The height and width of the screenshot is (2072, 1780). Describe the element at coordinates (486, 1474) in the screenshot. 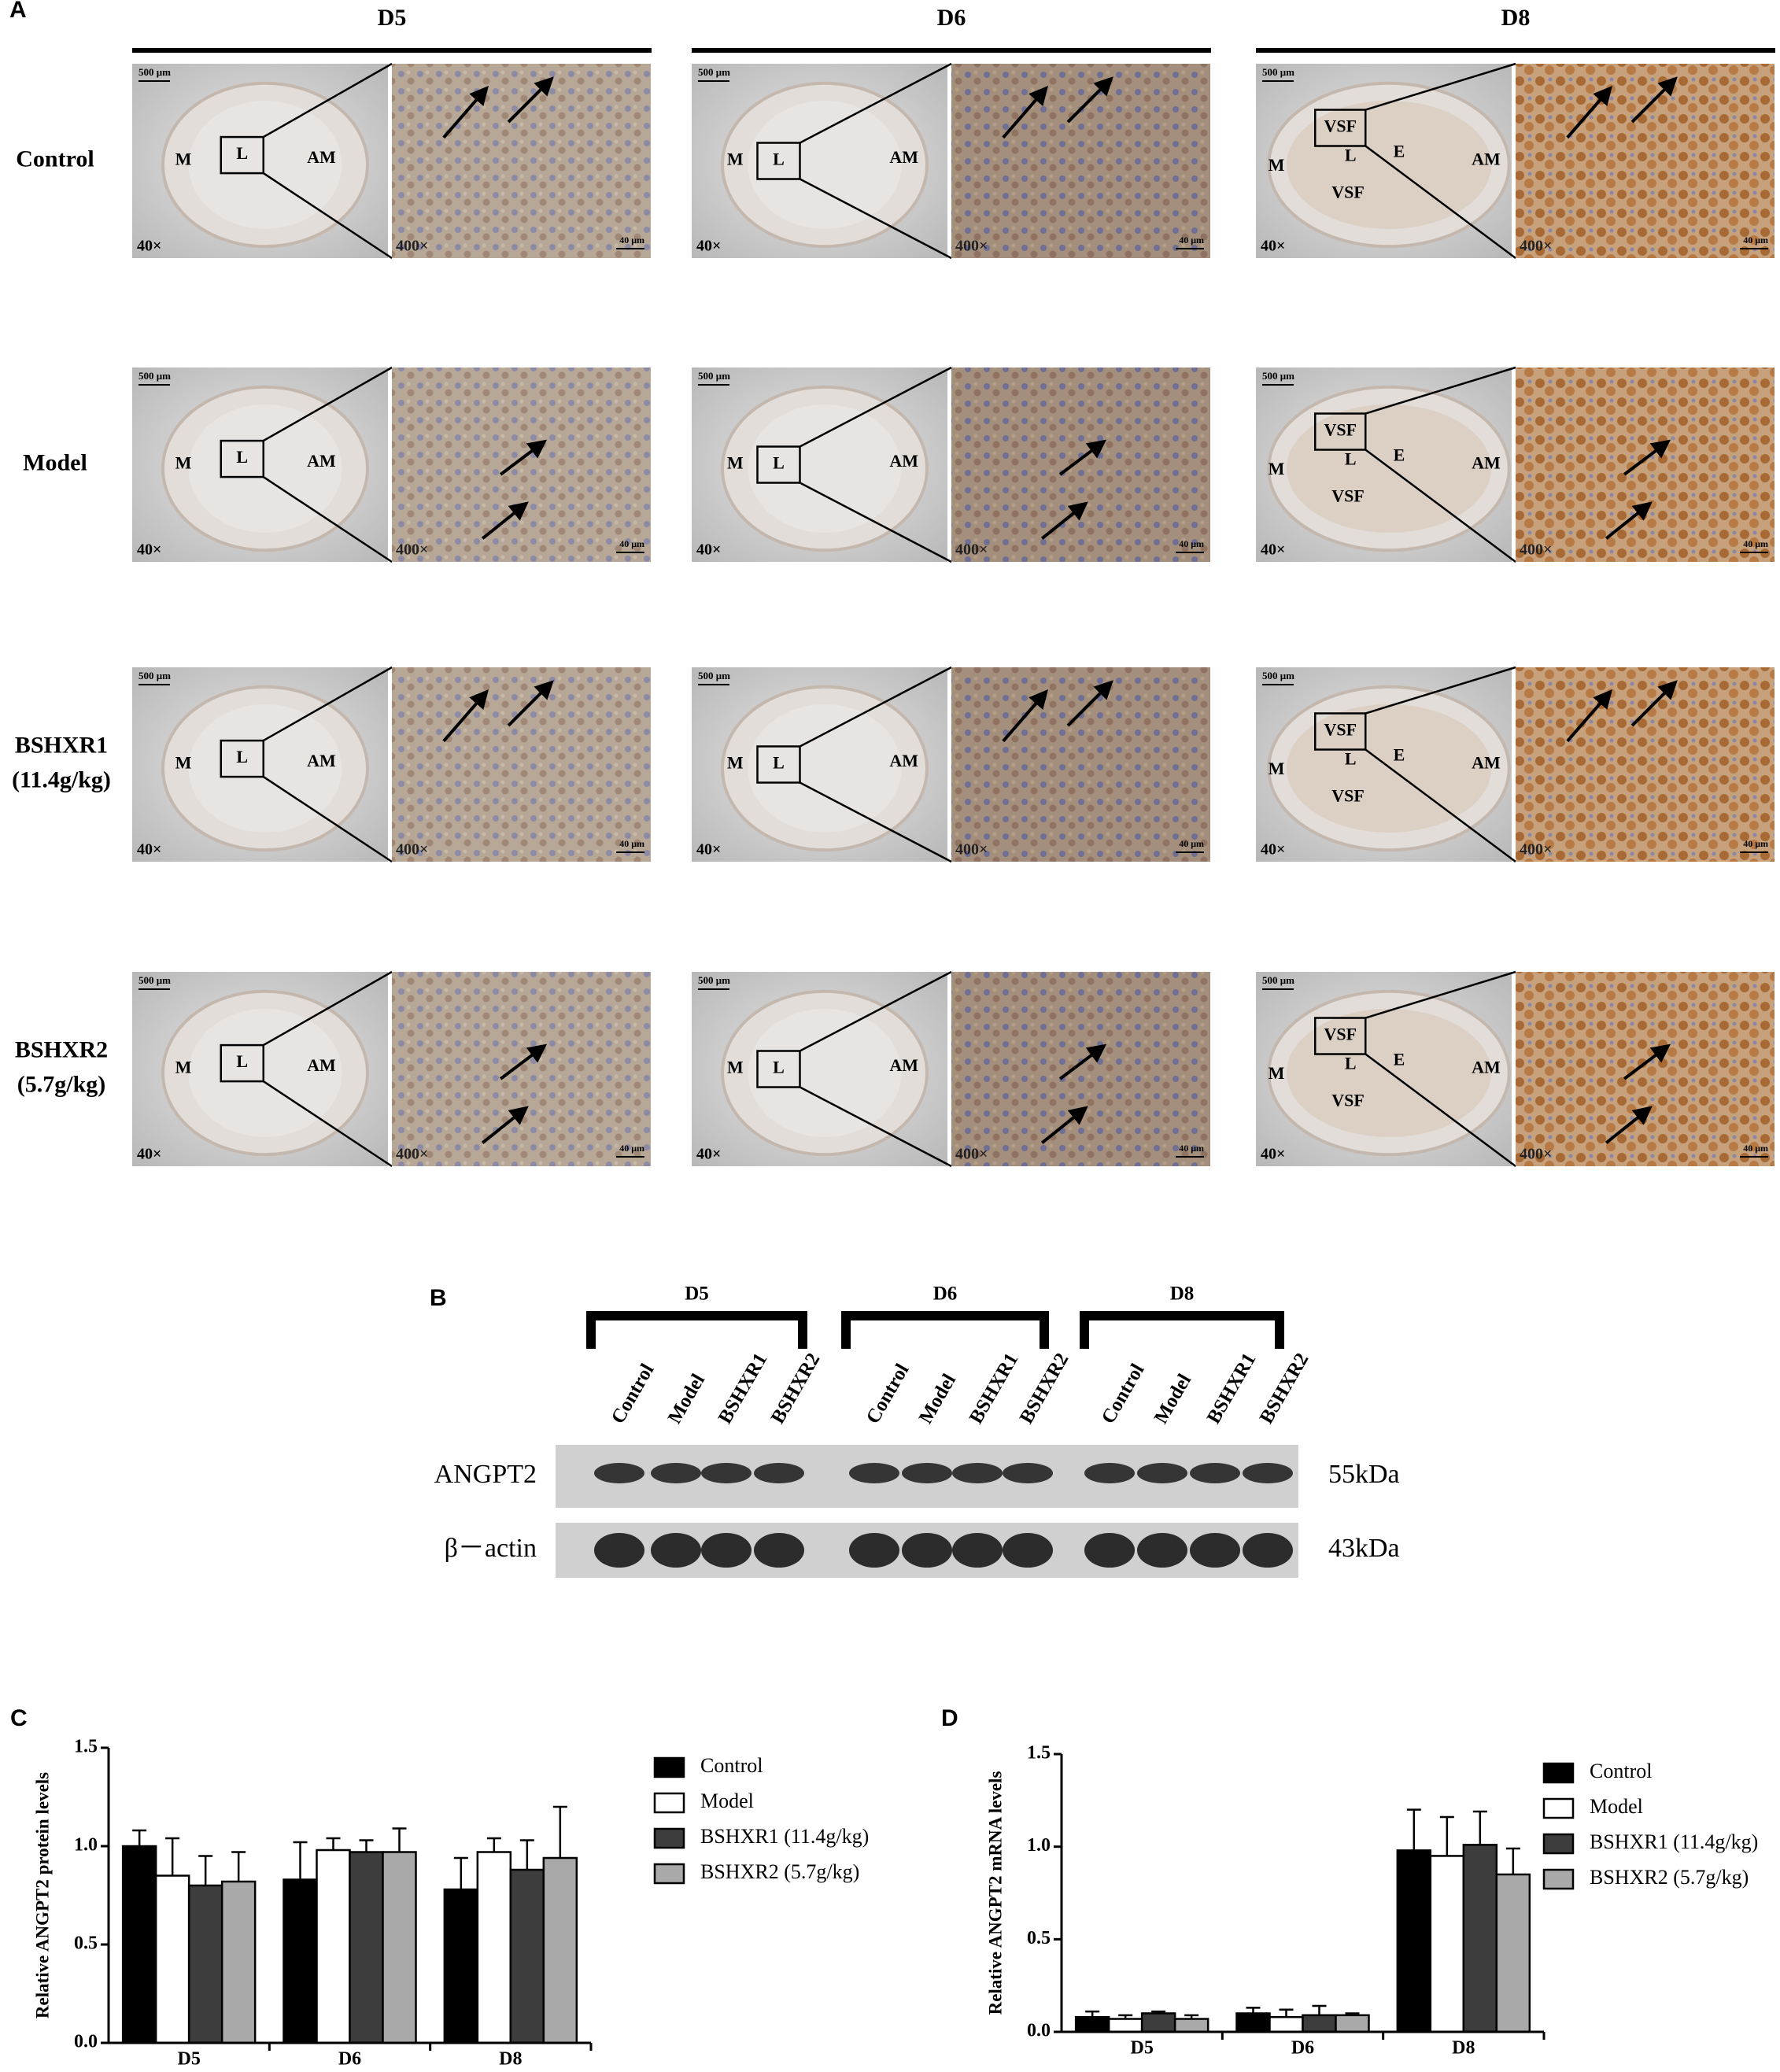

I see `band-name: ANGPT2` at that location.